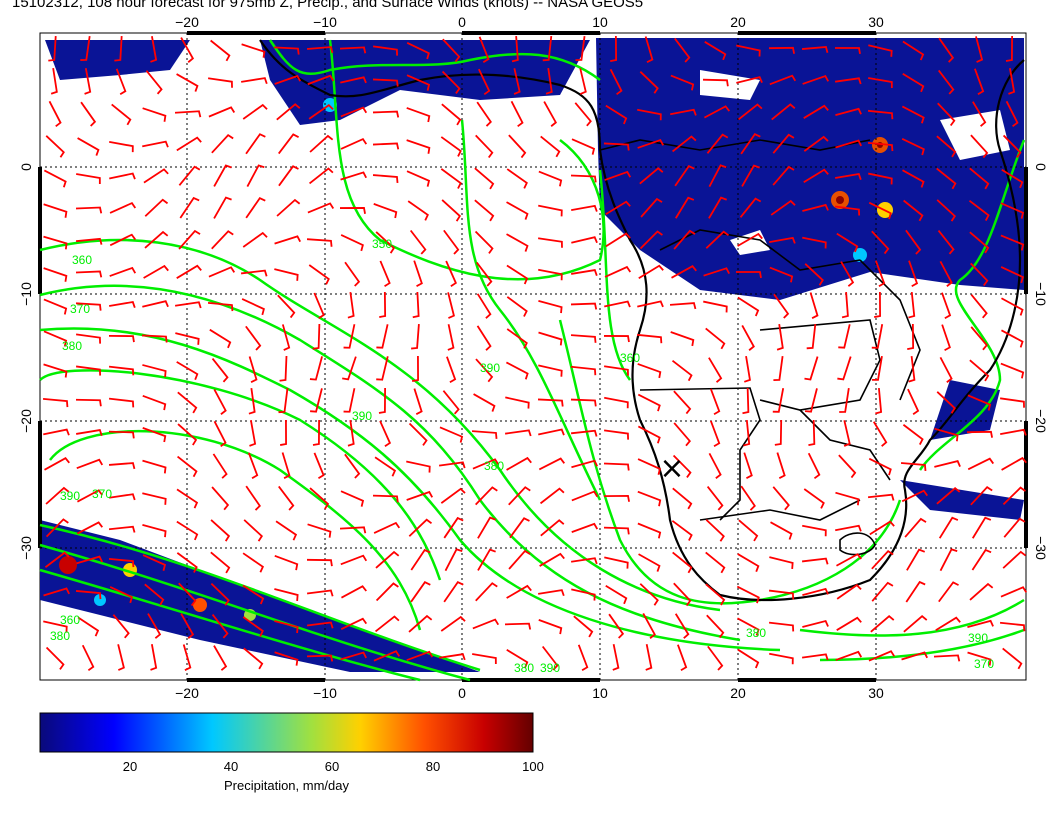  What do you see at coordinates (434, 60) in the screenshot?
I see `contour-line` at bounding box center [434, 60].